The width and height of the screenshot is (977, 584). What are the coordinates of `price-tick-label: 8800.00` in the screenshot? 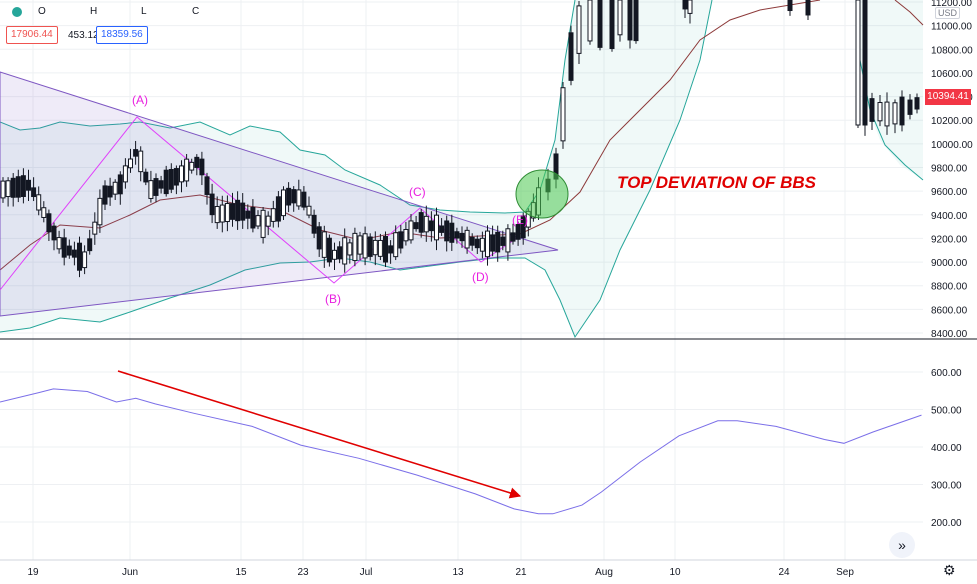 It's located at (949, 287).